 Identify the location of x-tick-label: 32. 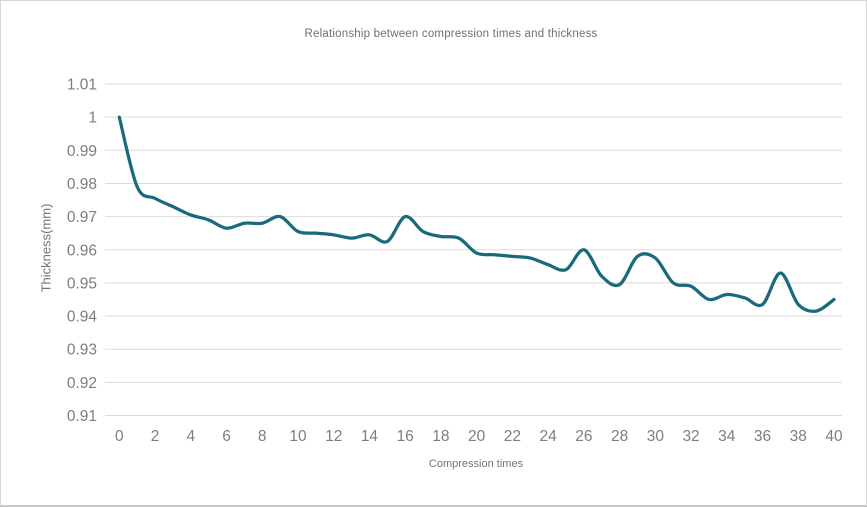
(690, 436).